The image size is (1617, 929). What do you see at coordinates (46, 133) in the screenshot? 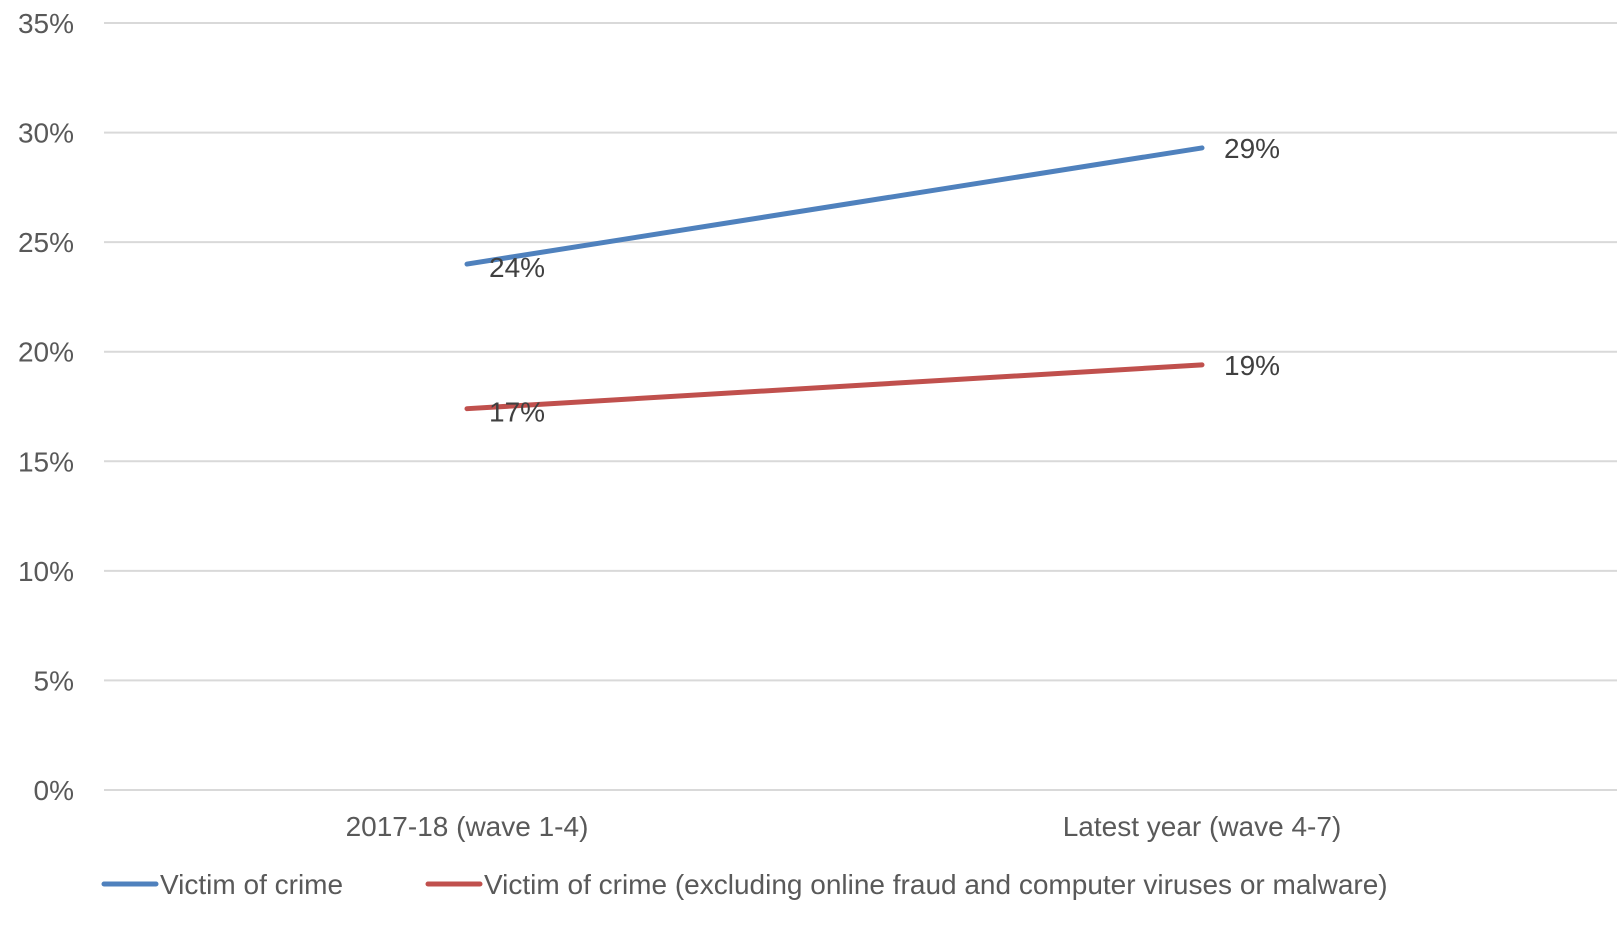
I see `y-tick-label-30: 30%` at bounding box center [46, 133].